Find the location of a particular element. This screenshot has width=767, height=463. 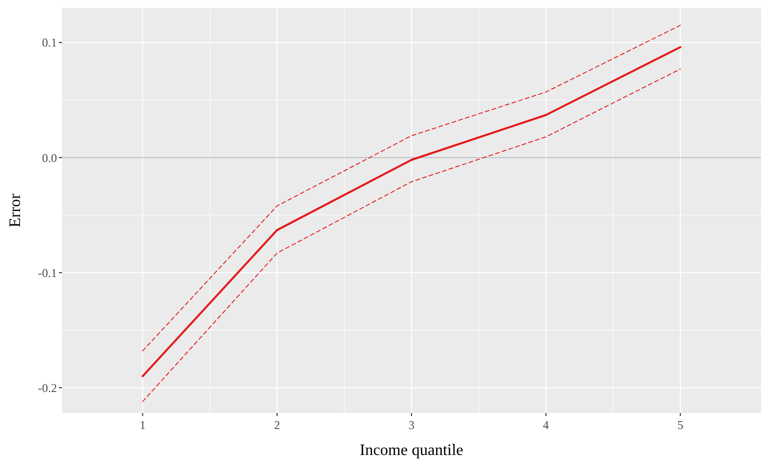

x-axis-title: Income quantile is located at coordinates (412, 450).